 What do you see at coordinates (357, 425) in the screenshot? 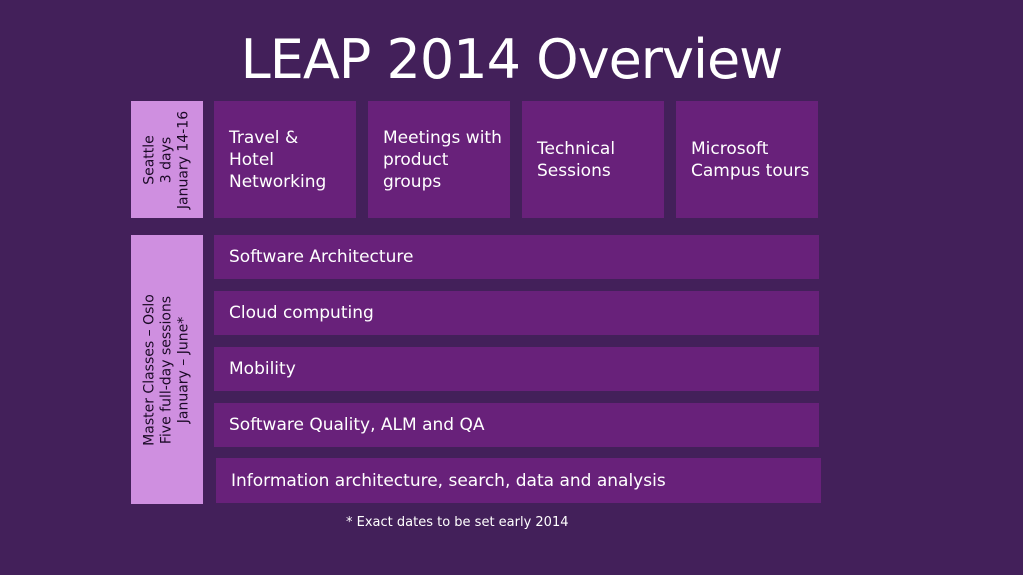
I see `session-label: Software Quality, ALM and QA` at bounding box center [357, 425].